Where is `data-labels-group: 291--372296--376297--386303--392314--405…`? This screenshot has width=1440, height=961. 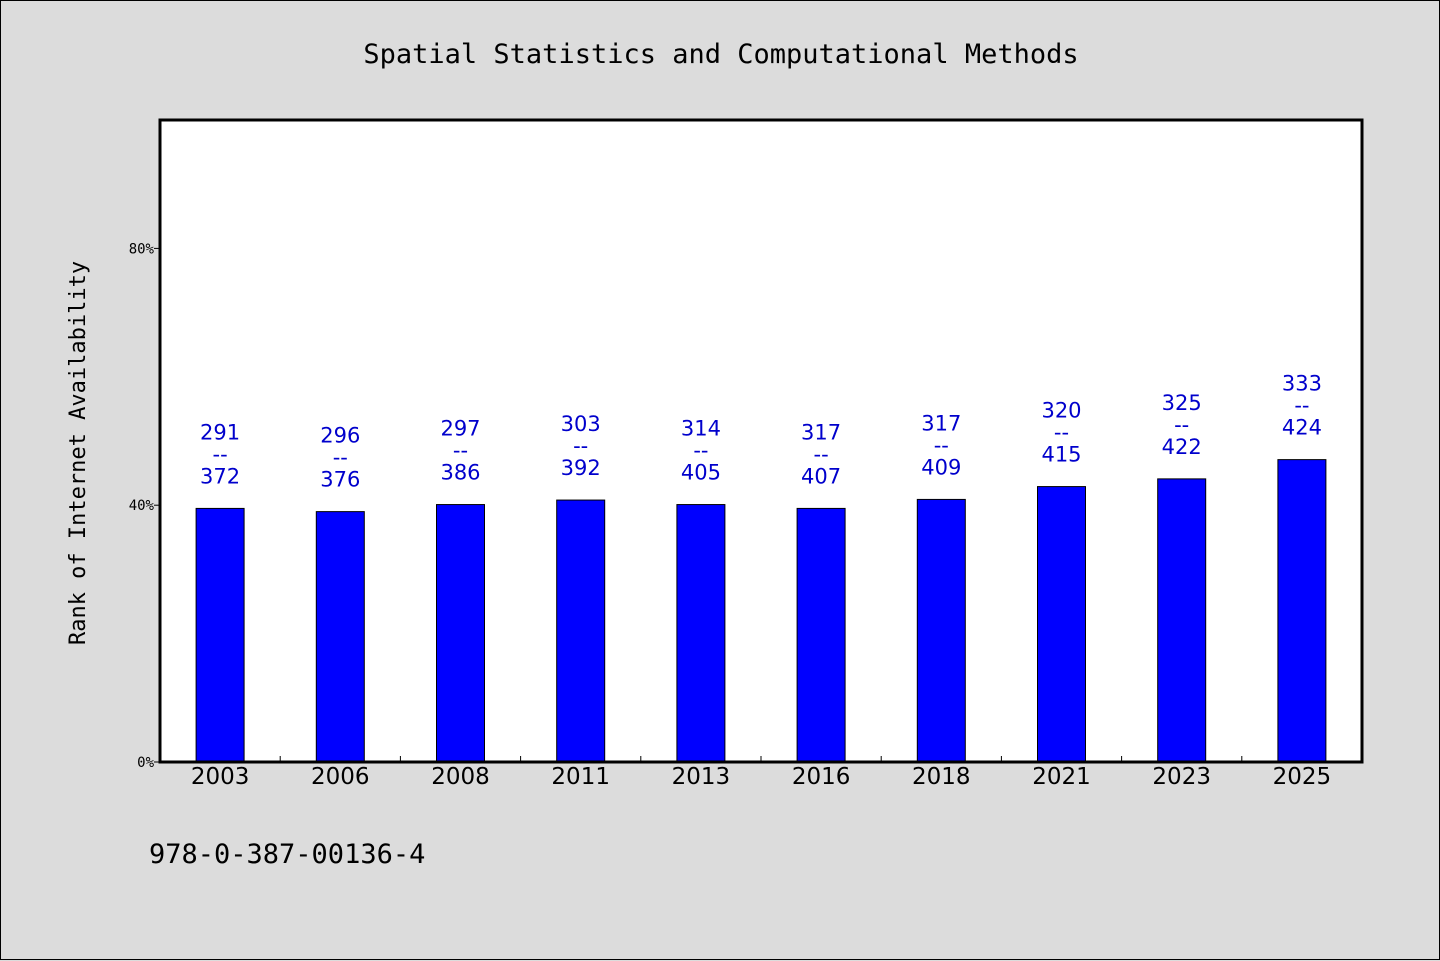 data-labels-group: 291--372296--376297--386303--392314--405… is located at coordinates (761, 432).